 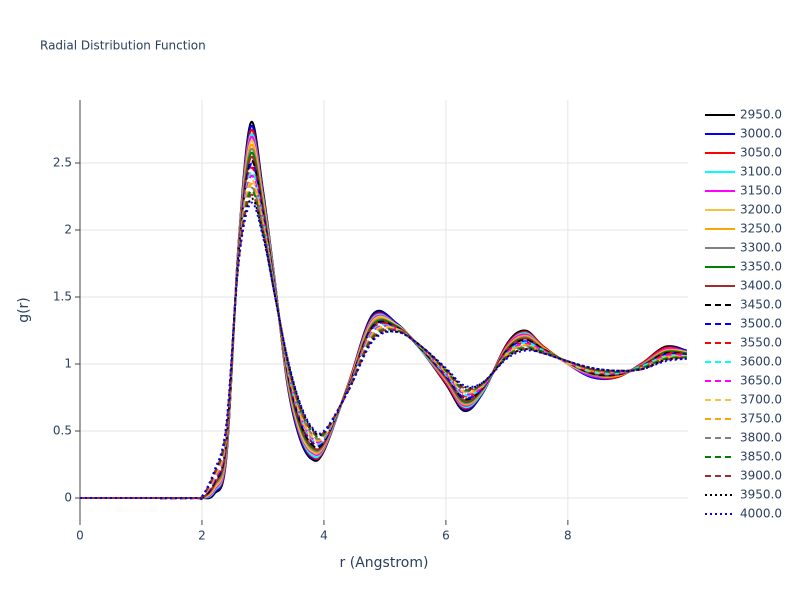 I want to click on legend-label: 4000.0, so click(x=761, y=514).